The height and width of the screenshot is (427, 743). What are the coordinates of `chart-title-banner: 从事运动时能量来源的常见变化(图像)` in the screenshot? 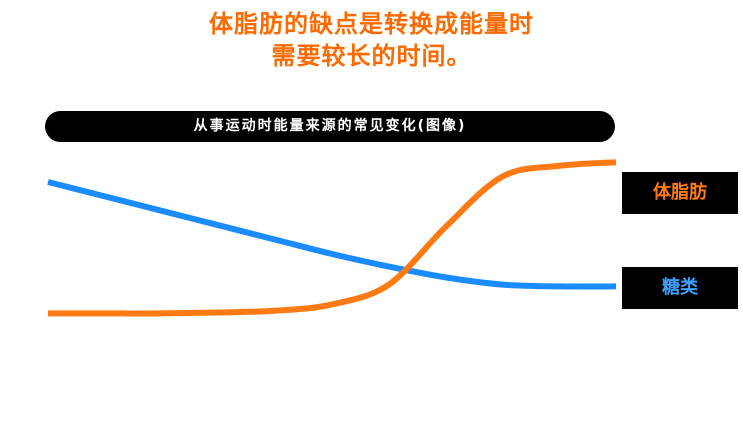 It's located at (330, 126).